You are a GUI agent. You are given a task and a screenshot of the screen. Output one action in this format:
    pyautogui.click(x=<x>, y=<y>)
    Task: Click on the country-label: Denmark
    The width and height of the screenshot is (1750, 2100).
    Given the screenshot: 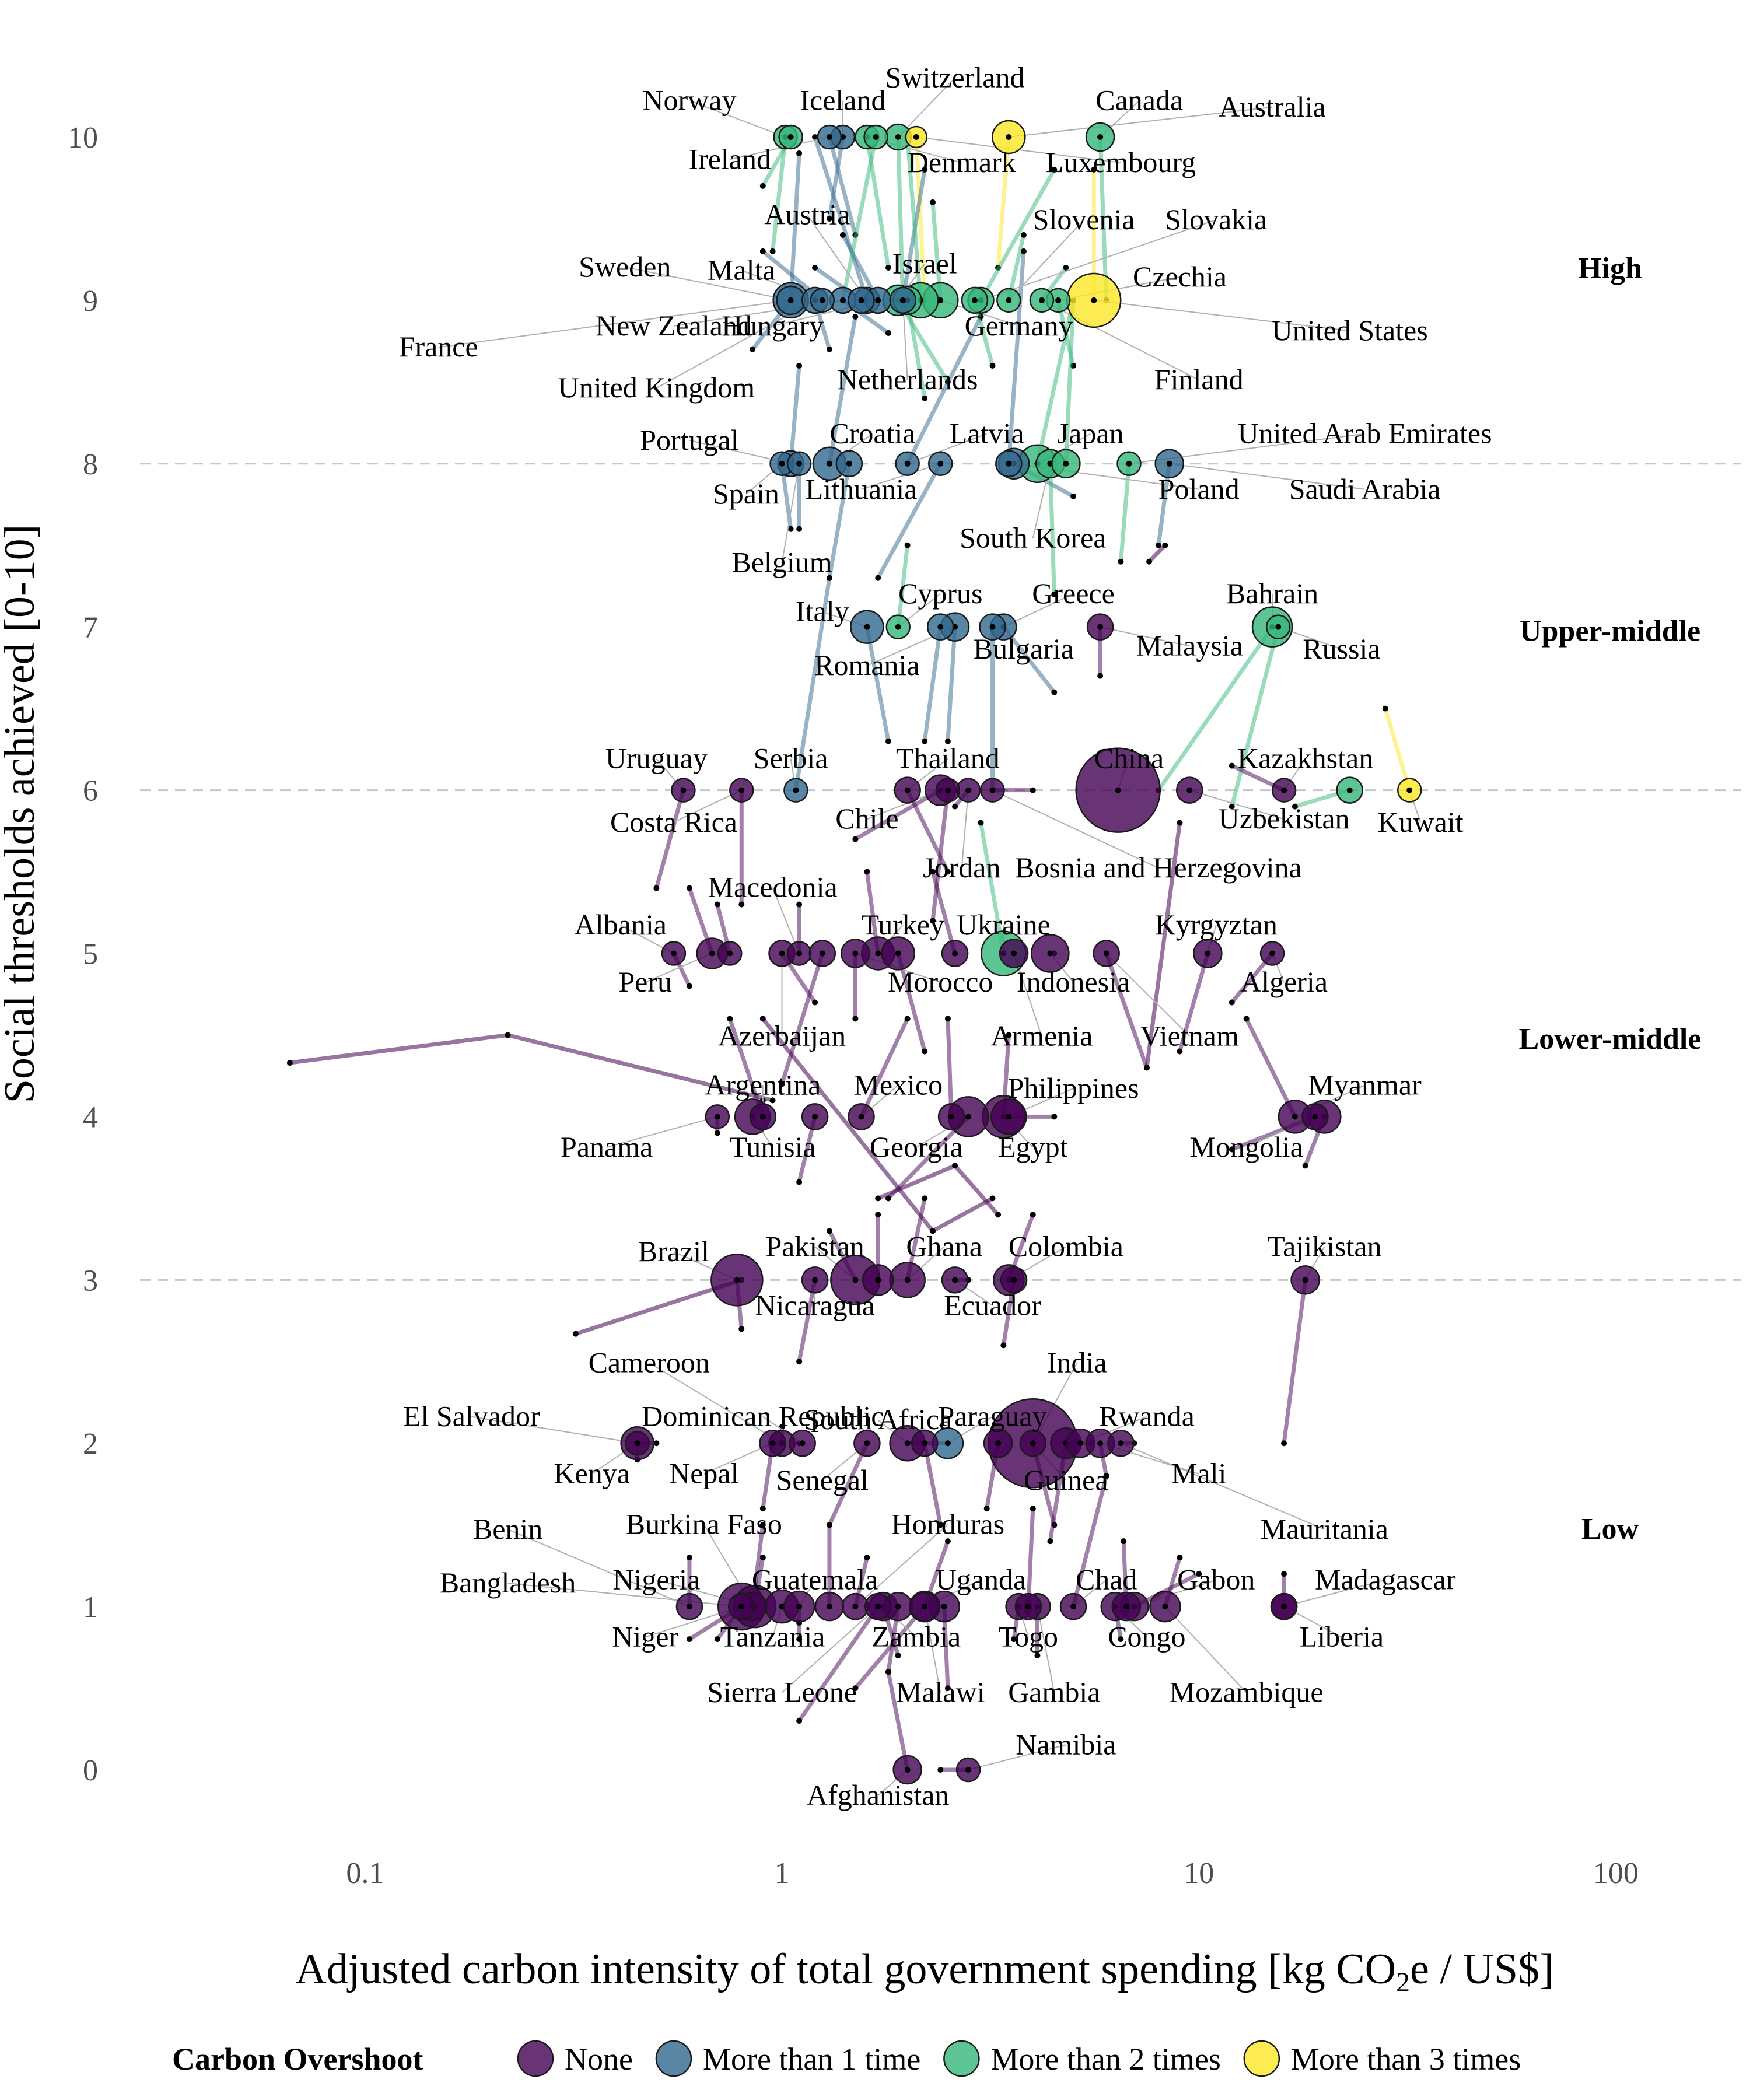 What is the action you would take?
    pyautogui.click(x=962, y=162)
    